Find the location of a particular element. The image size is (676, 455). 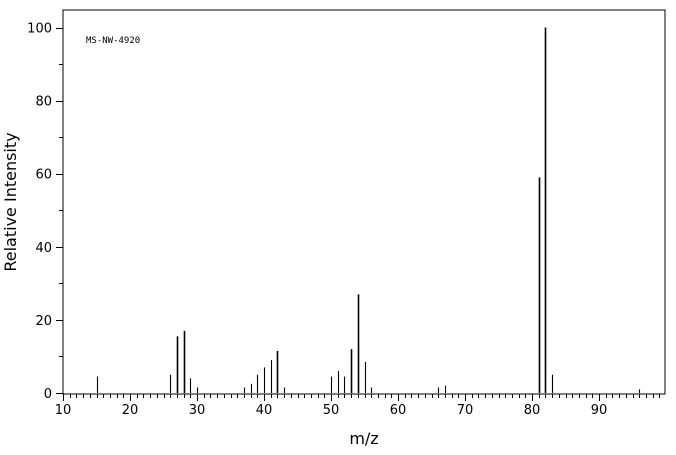

y-tick-label: 20 is located at coordinates (43, 321).